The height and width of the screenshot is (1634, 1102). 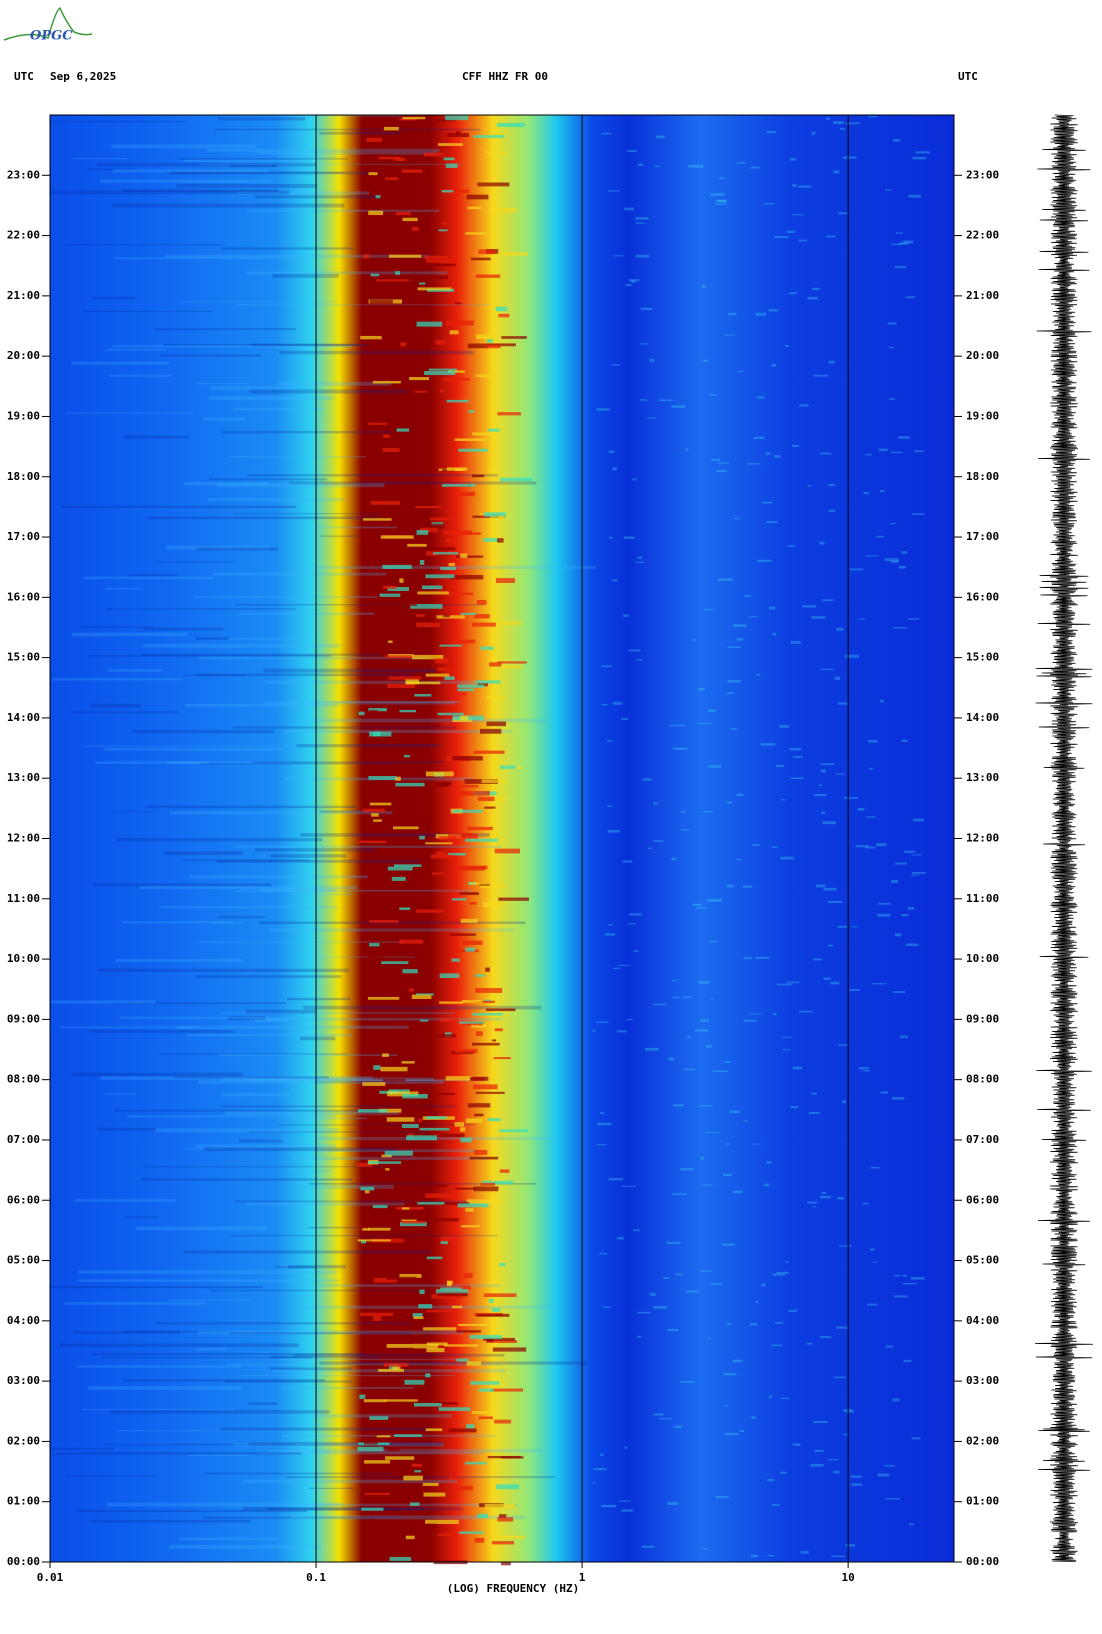 I want to click on y-tick-label: 06:00, so click(x=982, y=1199).